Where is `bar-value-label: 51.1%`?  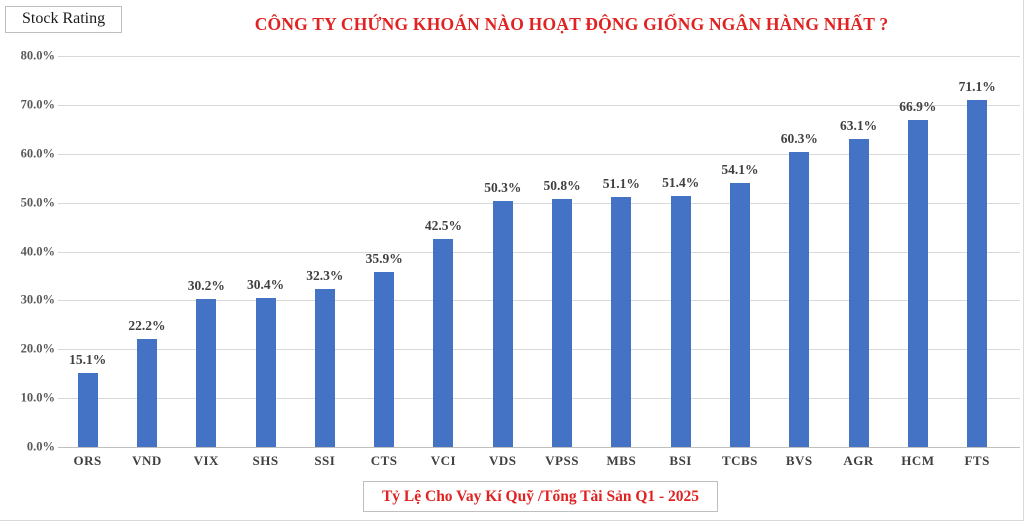
bar-value-label: 51.1% is located at coordinates (621, 184).